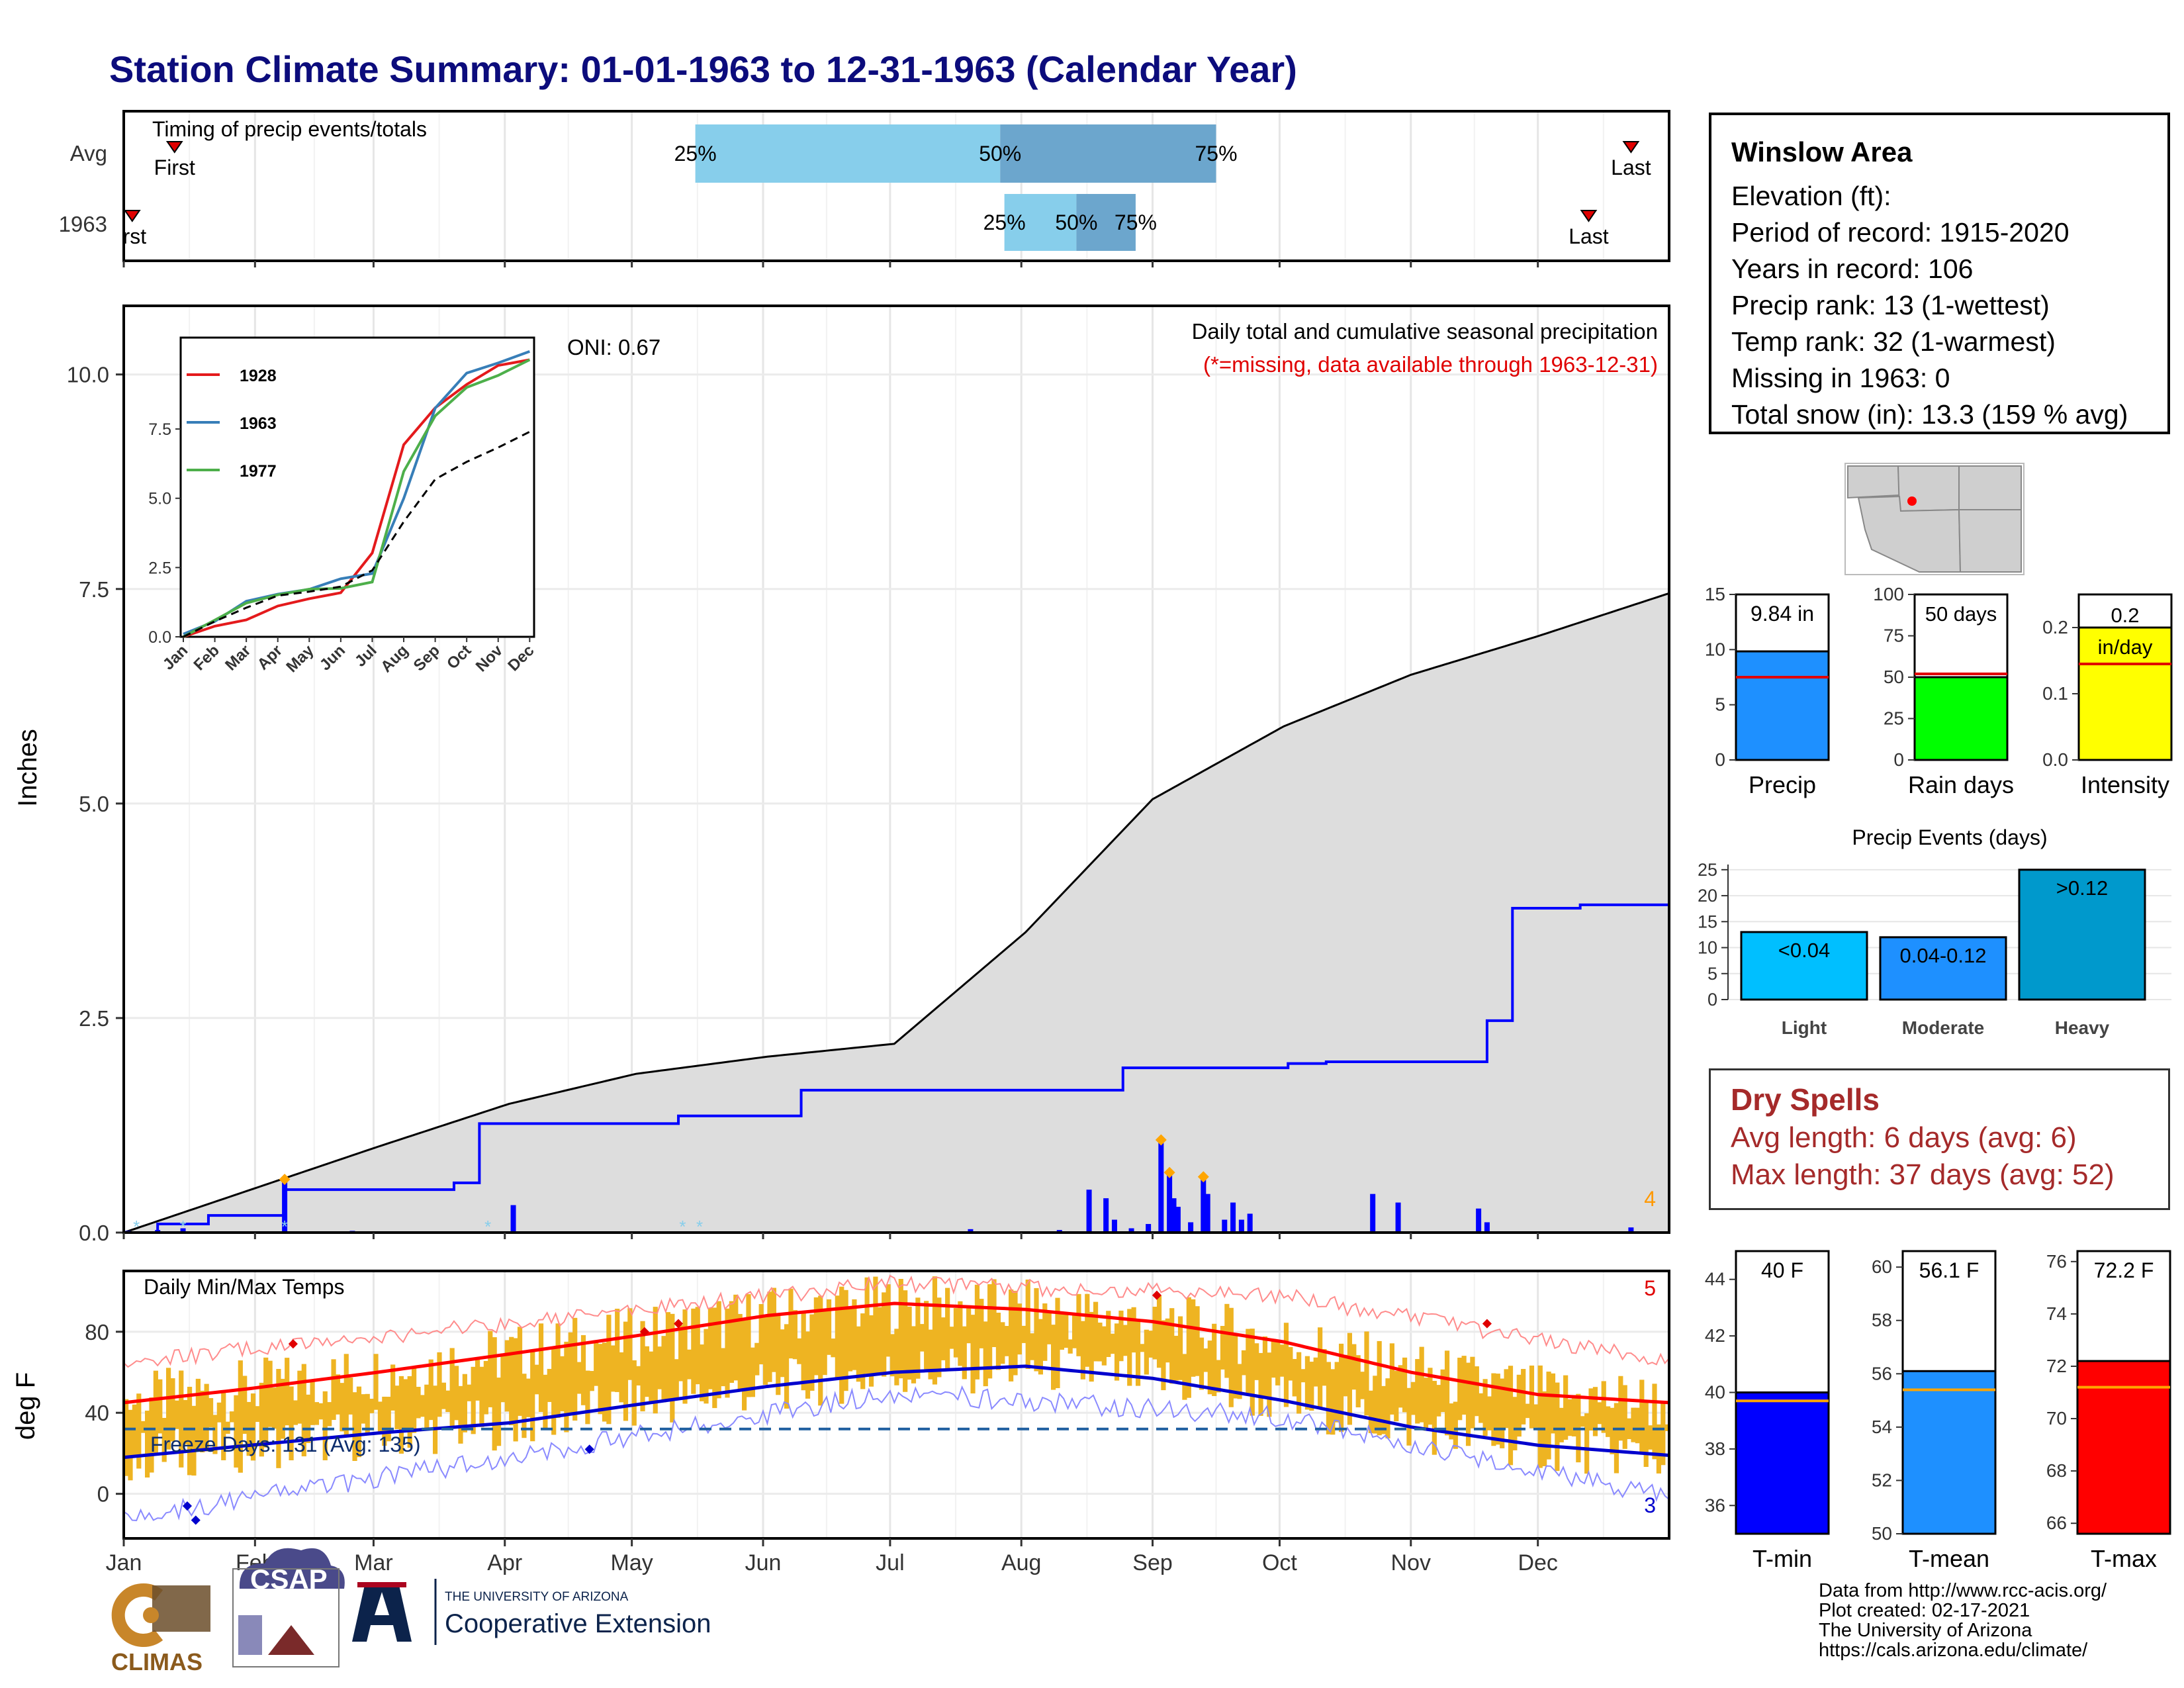 The image size is (2184, 1688). I want to click on timing-bar-q2, so click(1108, 153).